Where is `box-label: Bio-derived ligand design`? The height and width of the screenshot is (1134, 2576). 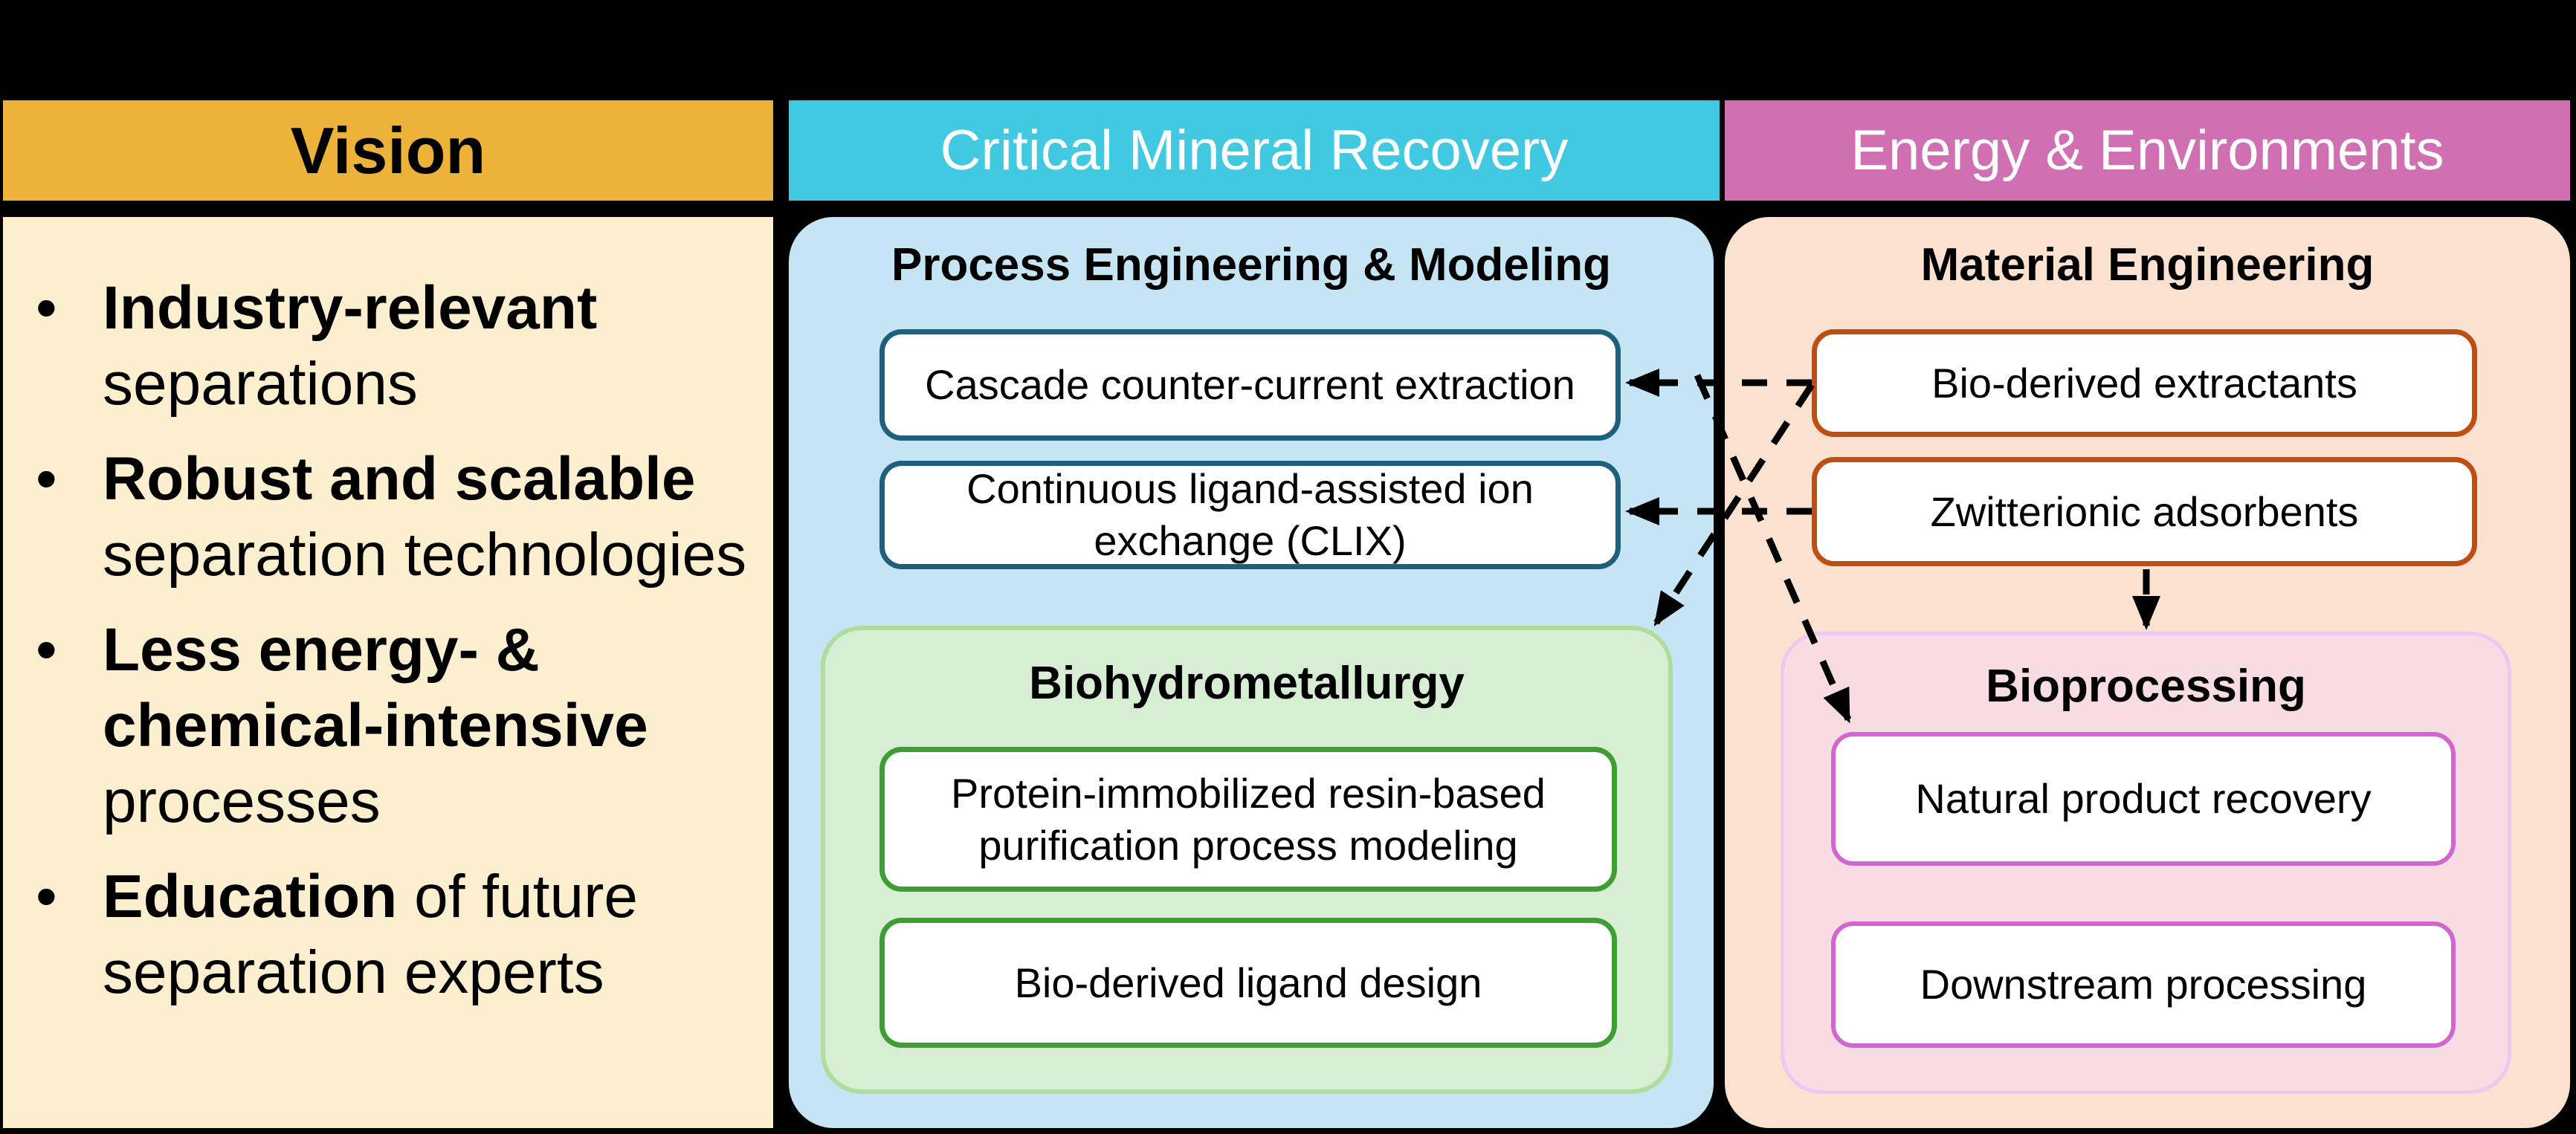
box-label: Bio-derived ligand design is located at coordinates (1248, 982).